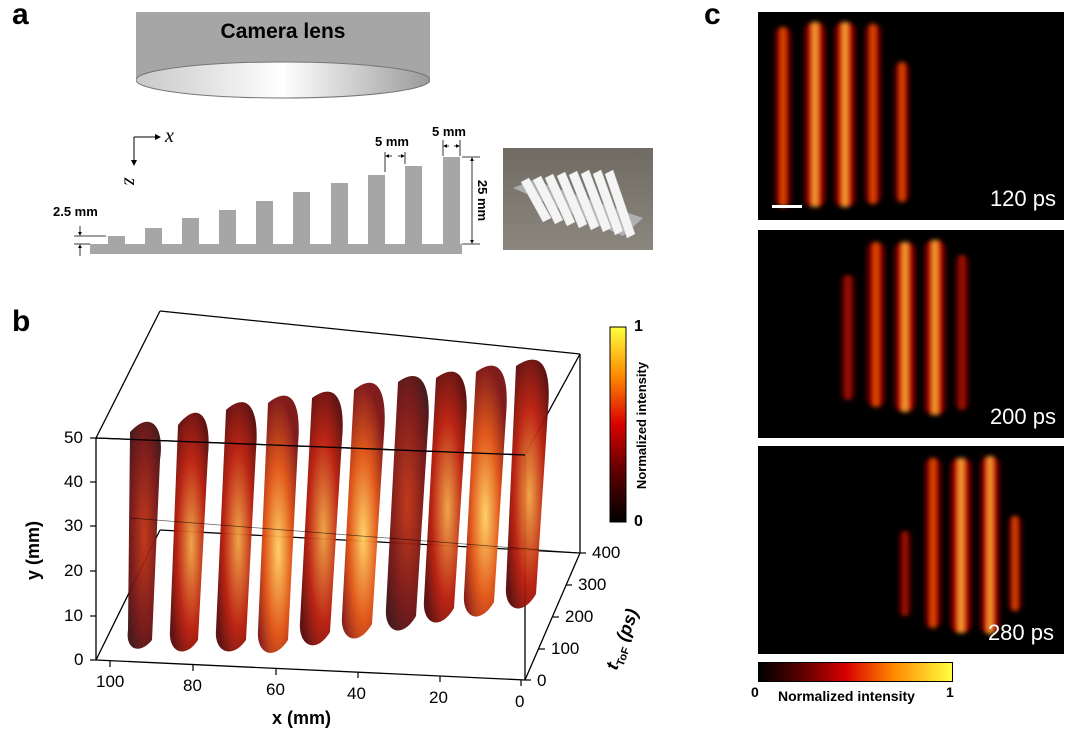 The height and width of the screenshot is (731, 1072). I want to click on dim-total-height: 25 mm, so click(483, 200).